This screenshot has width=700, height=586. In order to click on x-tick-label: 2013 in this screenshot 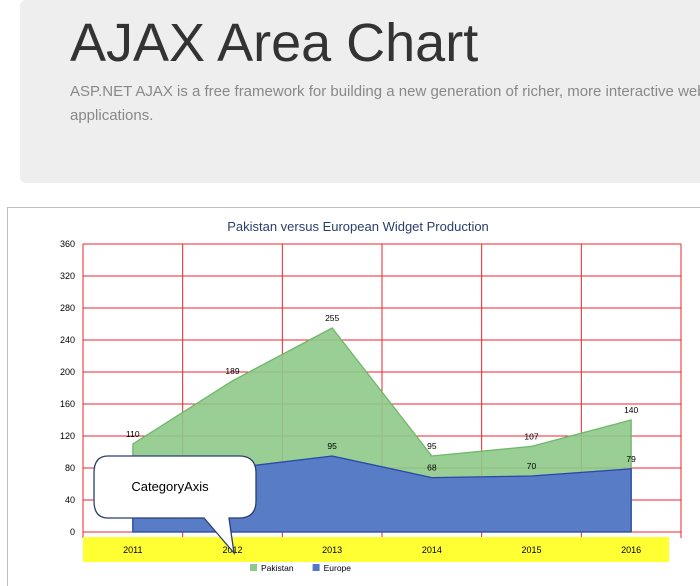, I will do `click(332, 550)`.